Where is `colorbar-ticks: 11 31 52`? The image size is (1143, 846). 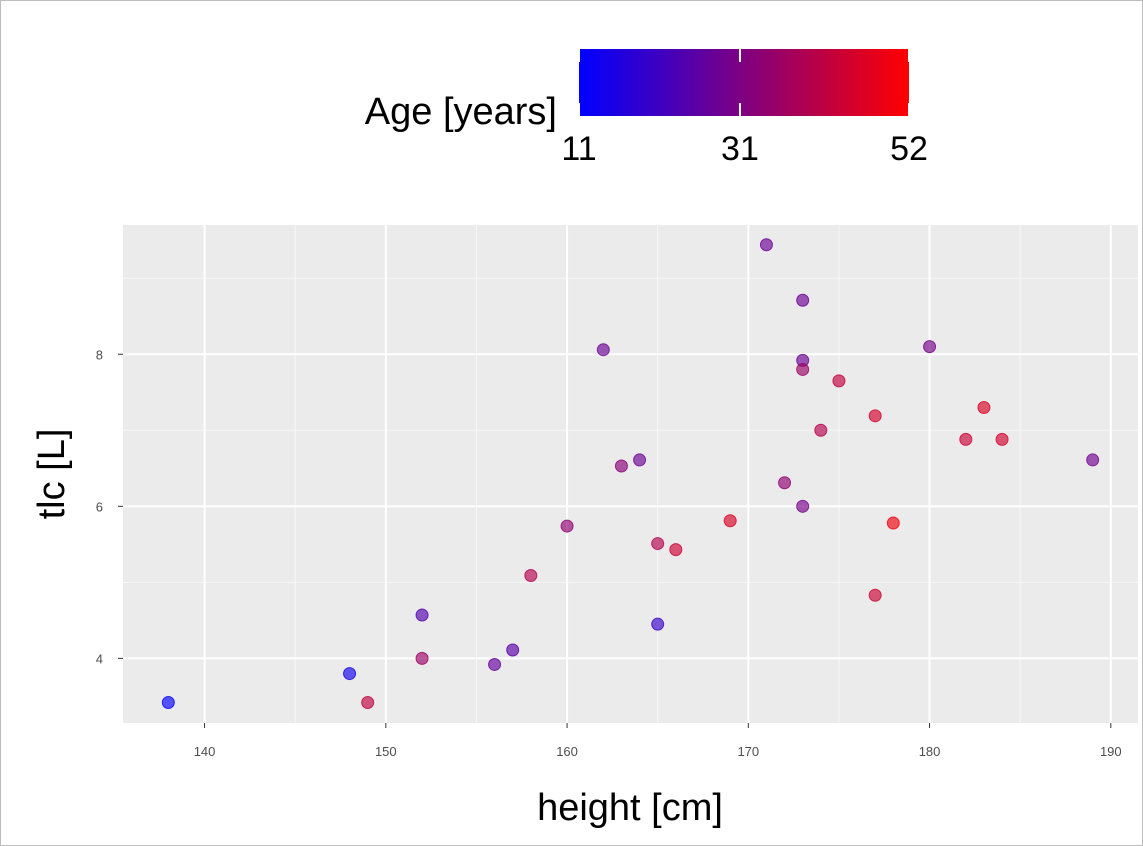 colorbar-ticks: 11 31 52 is located at coordinates (744, 108).